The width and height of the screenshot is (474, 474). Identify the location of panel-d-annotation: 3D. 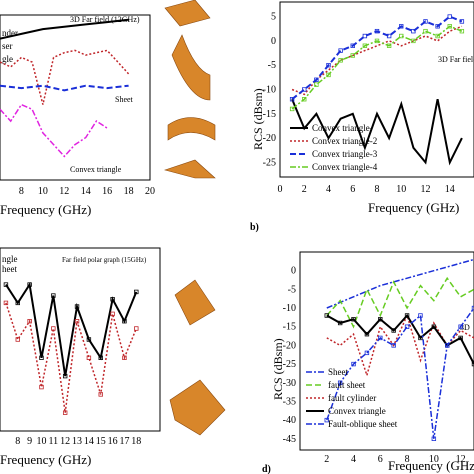
(465, 327).